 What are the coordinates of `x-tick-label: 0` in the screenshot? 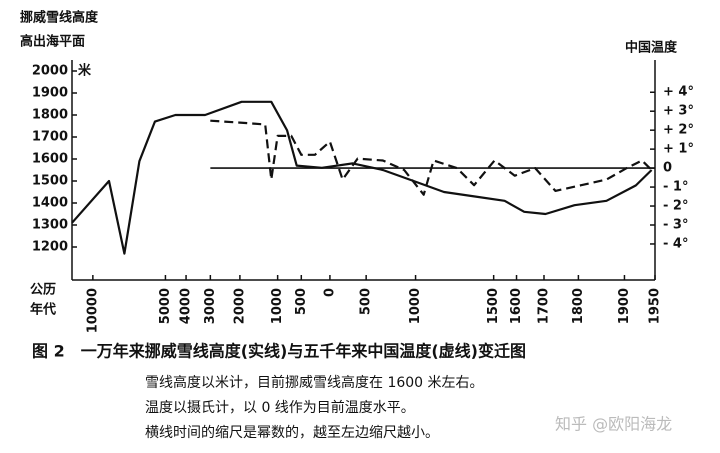 It's located at (329, 292).